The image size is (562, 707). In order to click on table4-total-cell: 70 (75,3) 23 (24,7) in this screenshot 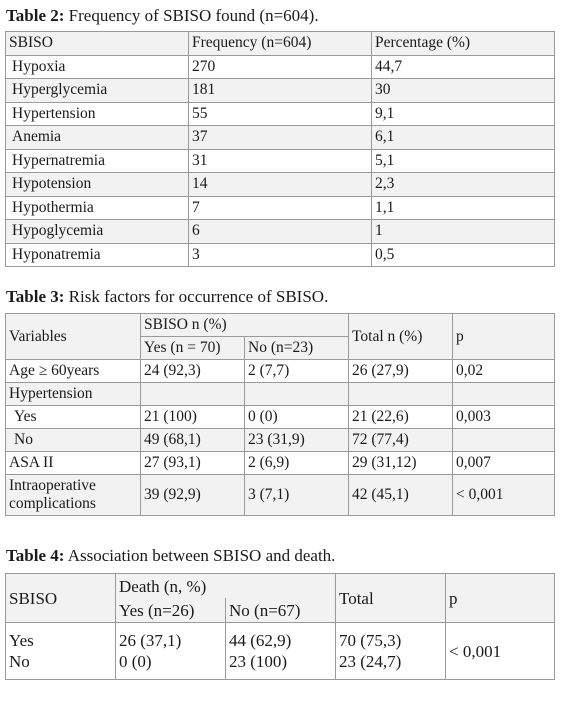, I will do `click(391, 651)`.